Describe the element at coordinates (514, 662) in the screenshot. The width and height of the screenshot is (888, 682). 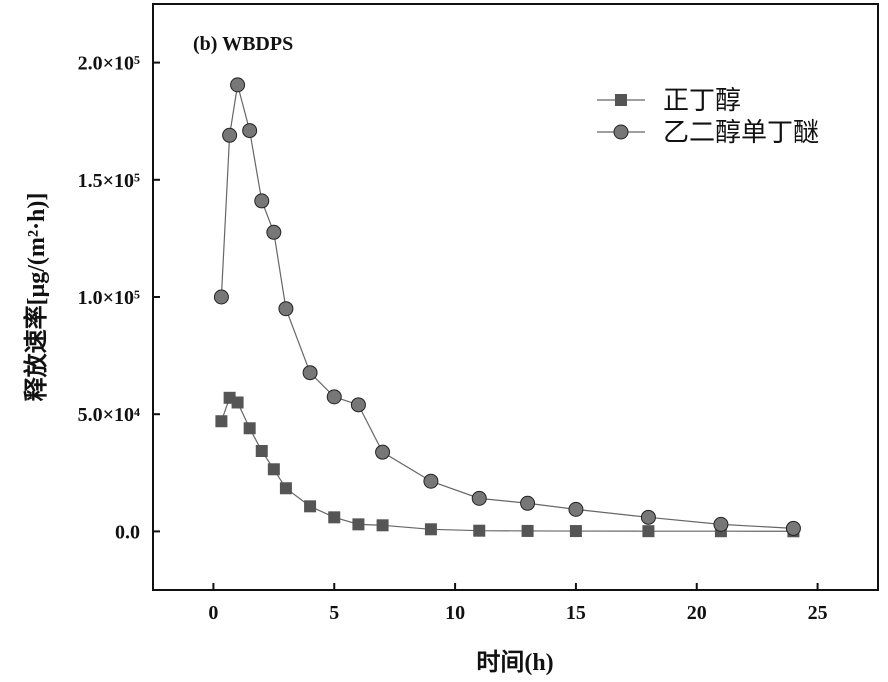
I see `x-axis-label: 时间(h)` at that location.